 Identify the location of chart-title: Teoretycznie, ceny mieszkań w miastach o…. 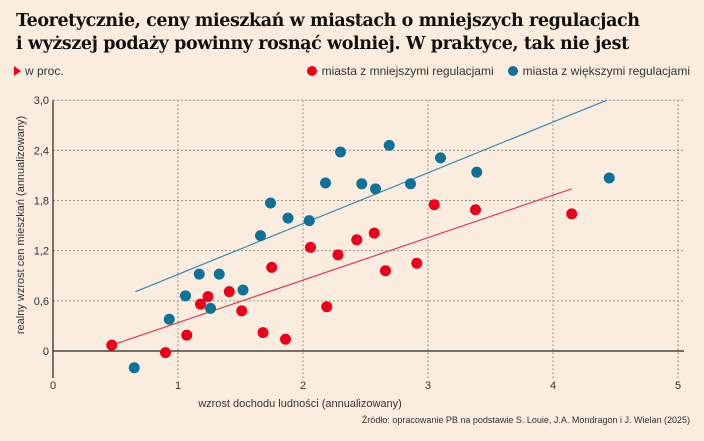
(356, 33).